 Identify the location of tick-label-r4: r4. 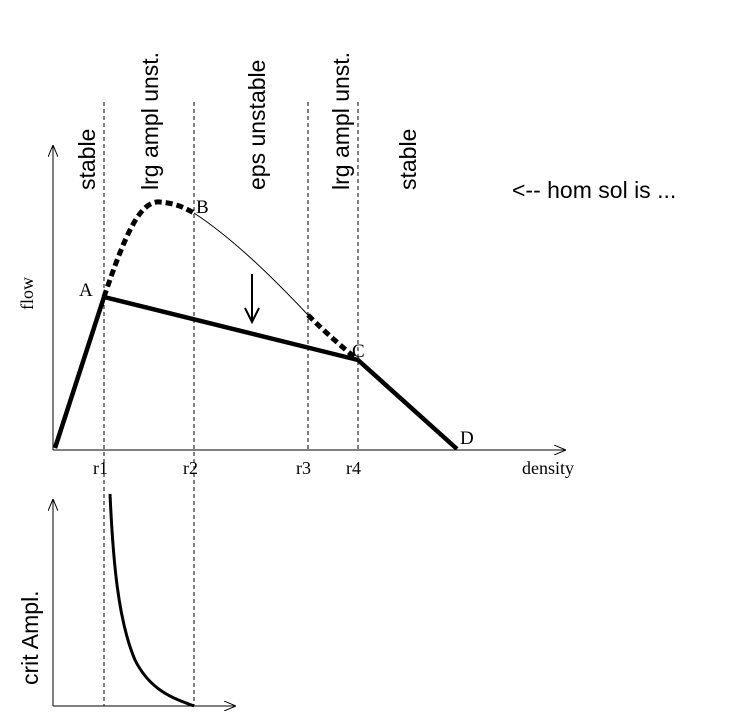
(353, 468).